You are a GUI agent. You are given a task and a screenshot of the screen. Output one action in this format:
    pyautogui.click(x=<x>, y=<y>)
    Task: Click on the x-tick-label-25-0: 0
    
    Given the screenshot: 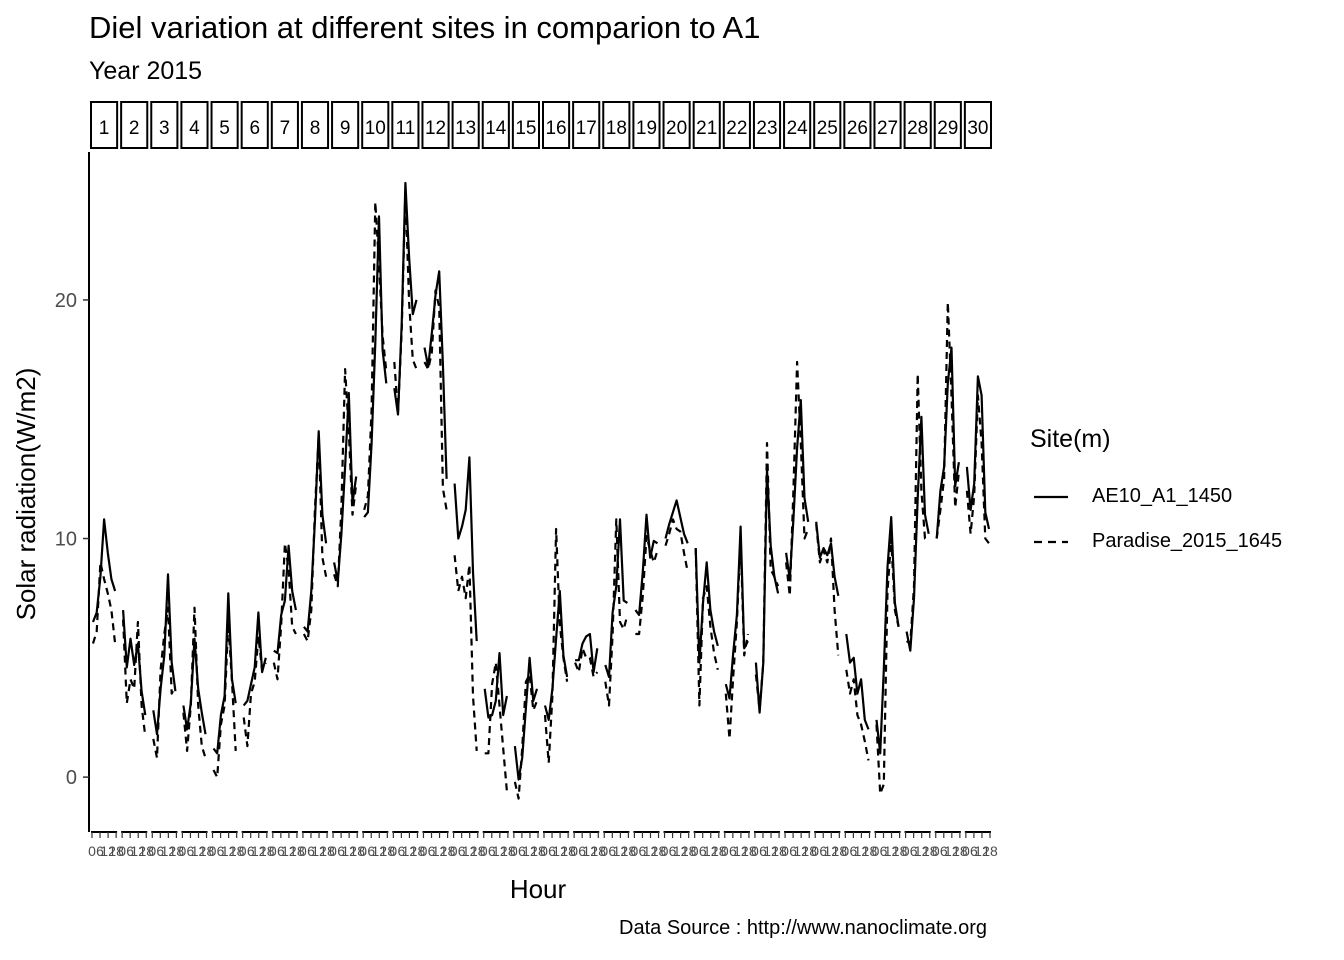 What is the action you would take?
    pyautogui.click(x=815, y=851)
    